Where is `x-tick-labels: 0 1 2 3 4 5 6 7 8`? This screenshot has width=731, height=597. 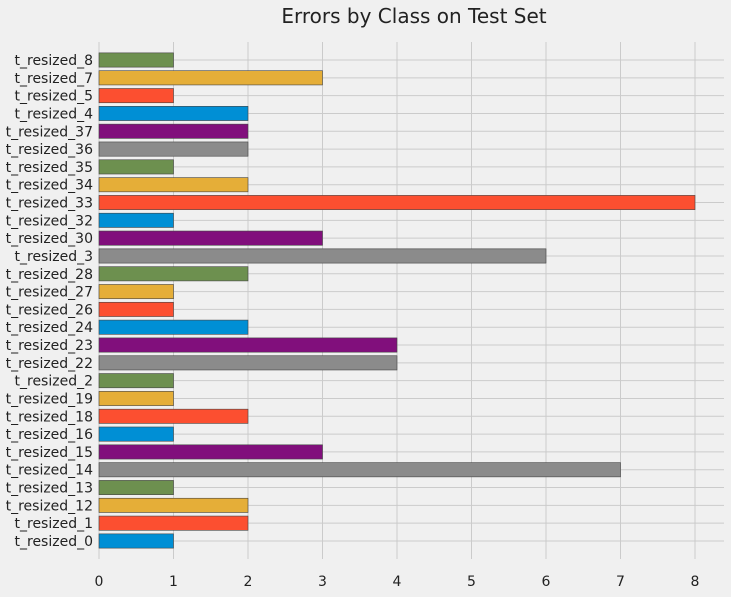 x-tick-labels: 0 1 2 3 4 5 6 7 8 is located at coordinates (397, 582).